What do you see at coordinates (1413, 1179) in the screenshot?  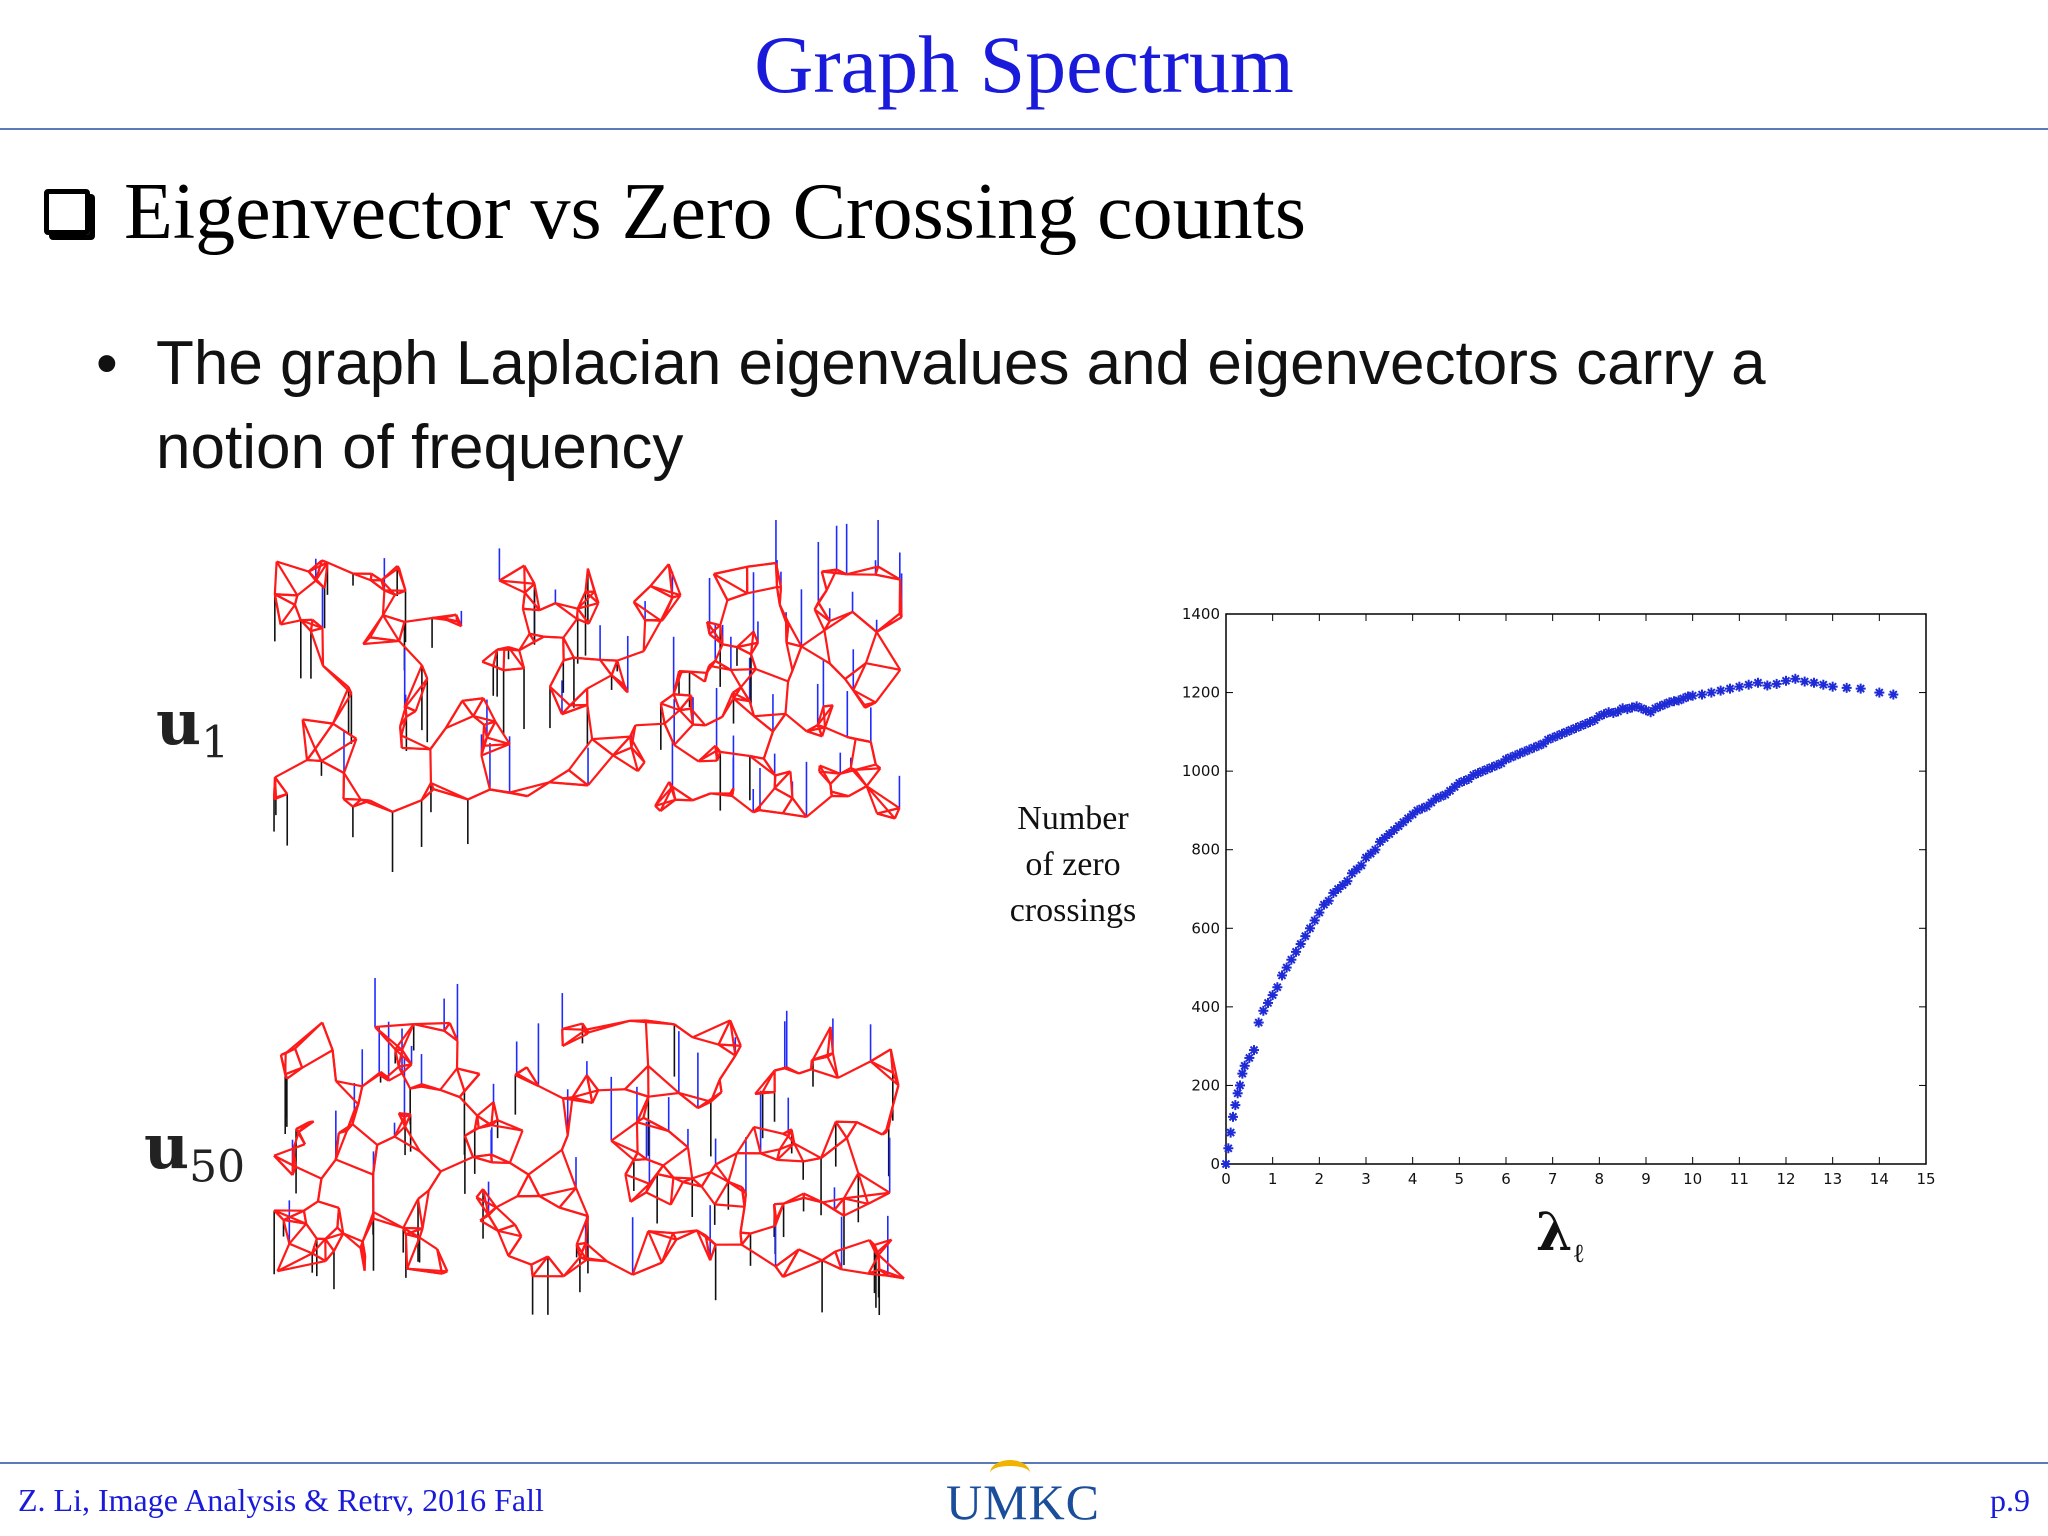 I see `x-tick-label: 4` at bounding box center [1413, 1179].